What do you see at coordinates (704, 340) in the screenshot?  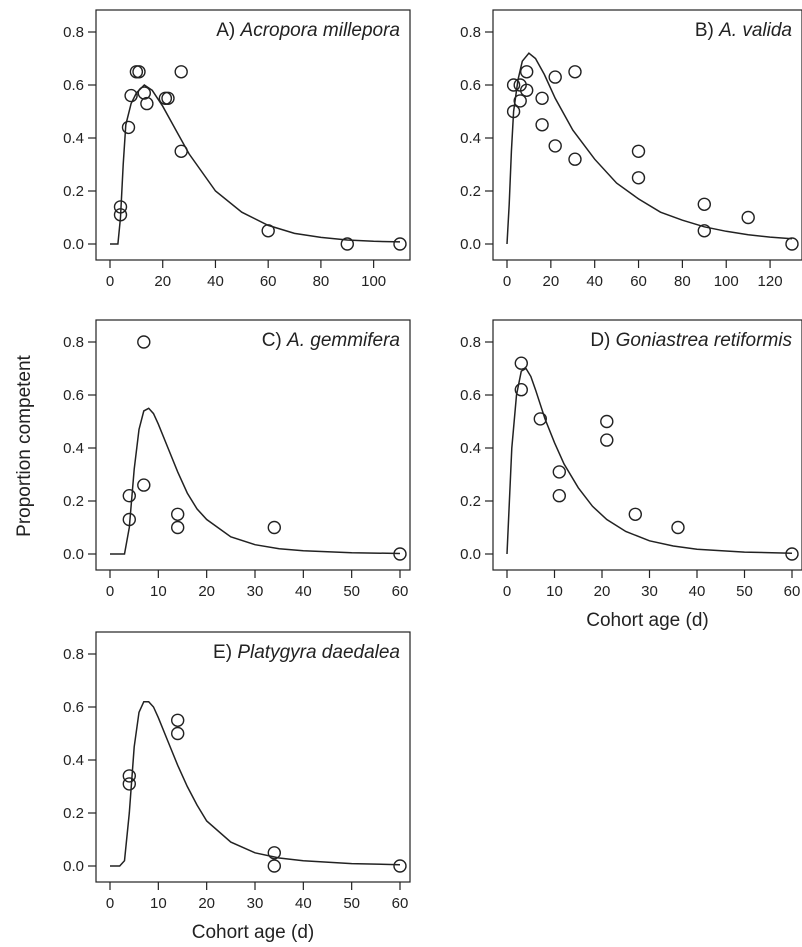 I see `species-name: Goniastrea retiformis` at bounding box center [704, 340].